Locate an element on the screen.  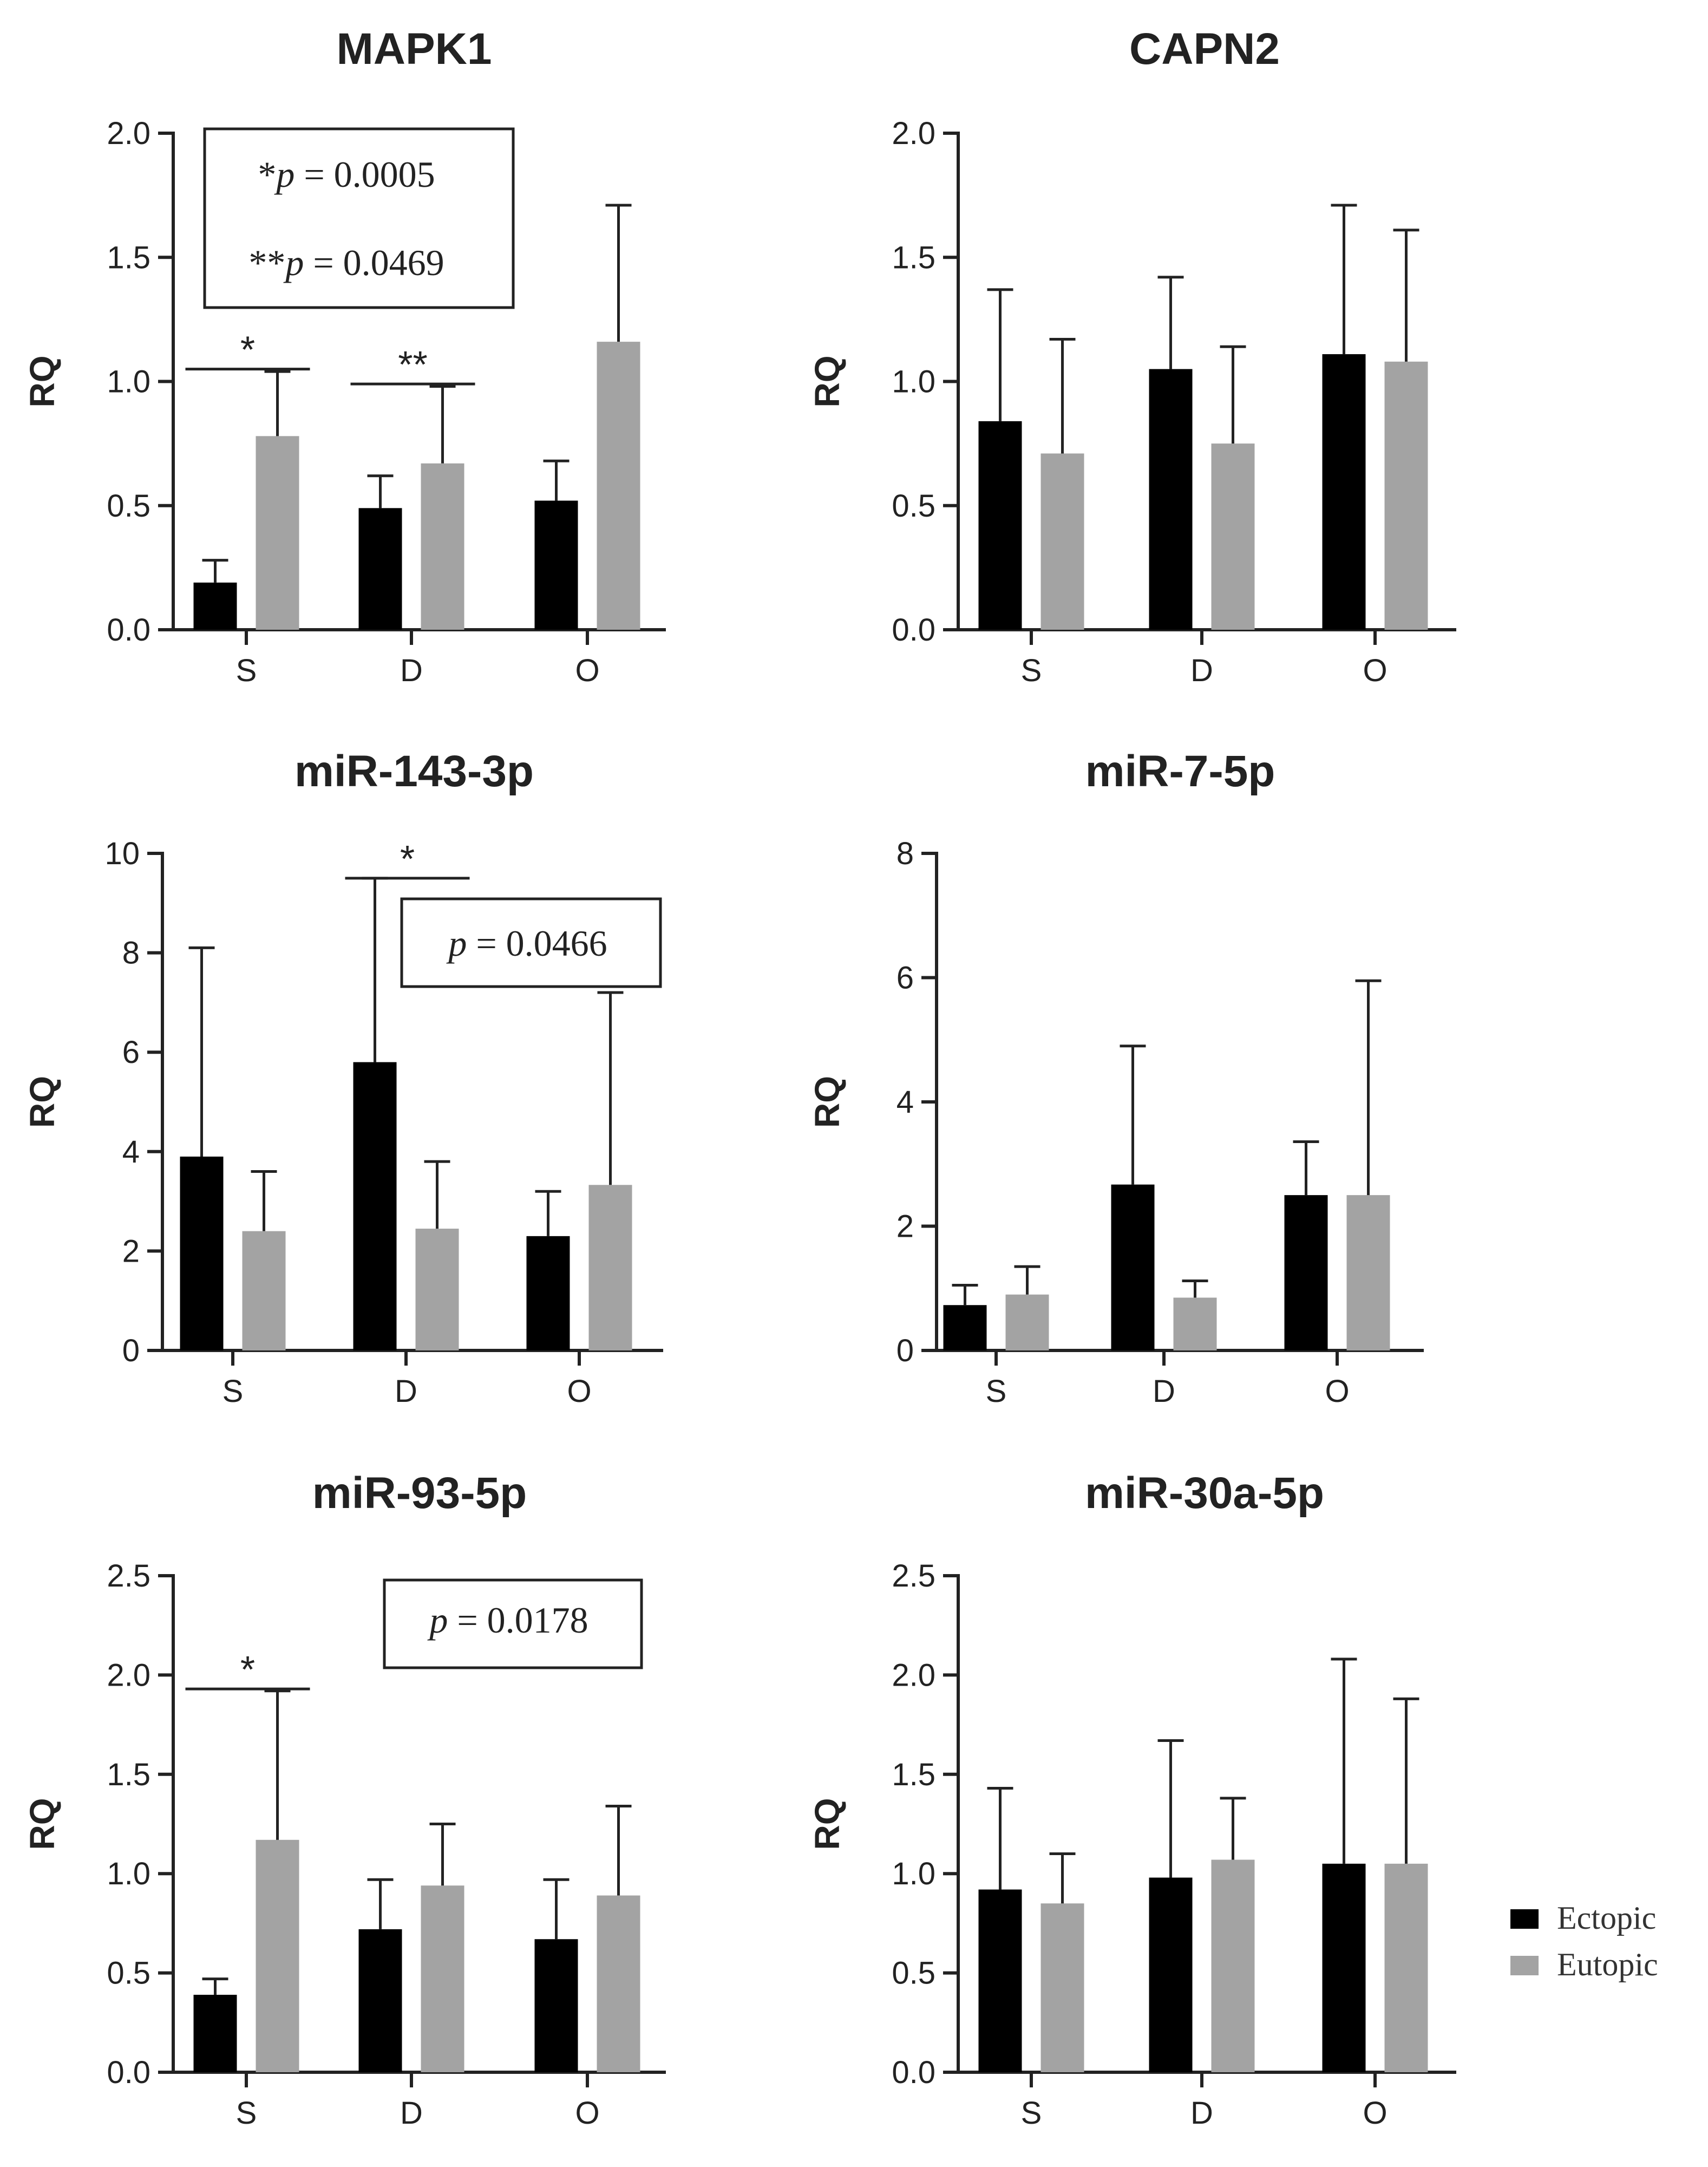
p-value-prefix: ** is located at coordinates (266, 262).